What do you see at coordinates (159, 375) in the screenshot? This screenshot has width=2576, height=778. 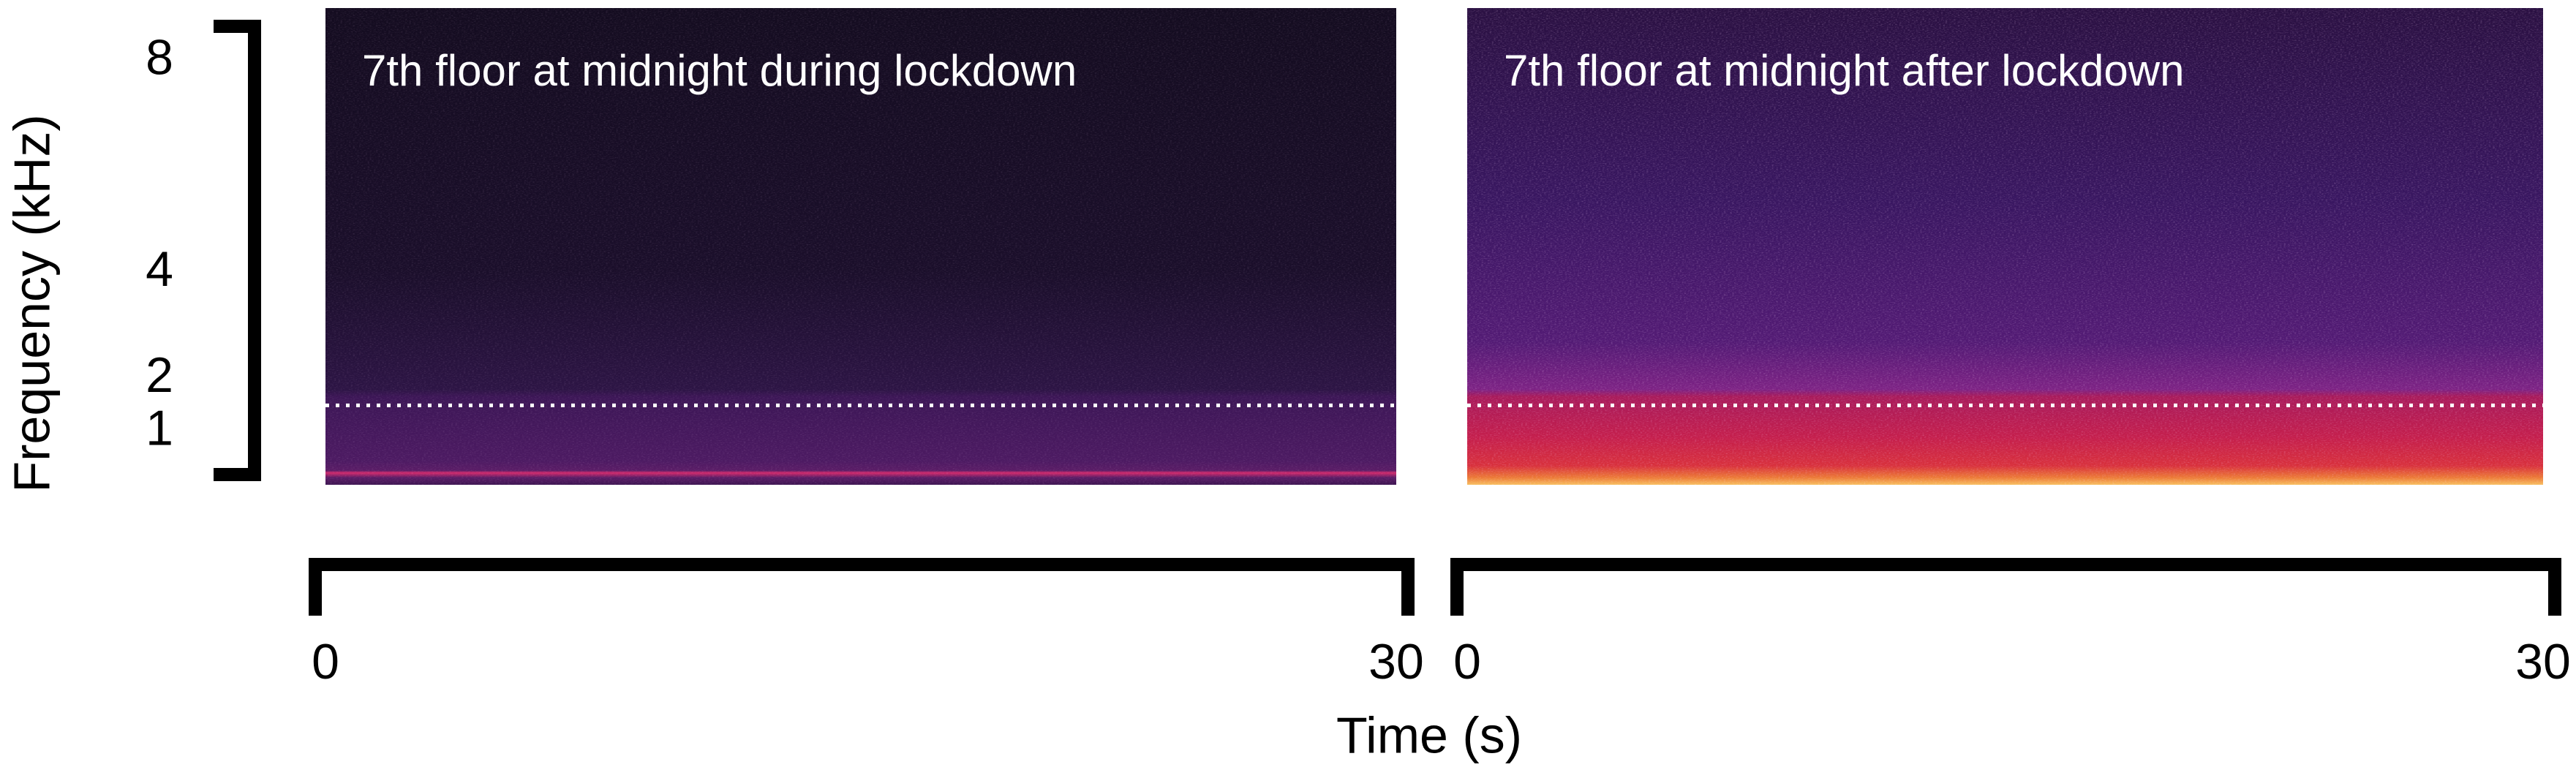 I see `y-tick-label: 2` at bounding box center [159, 375].